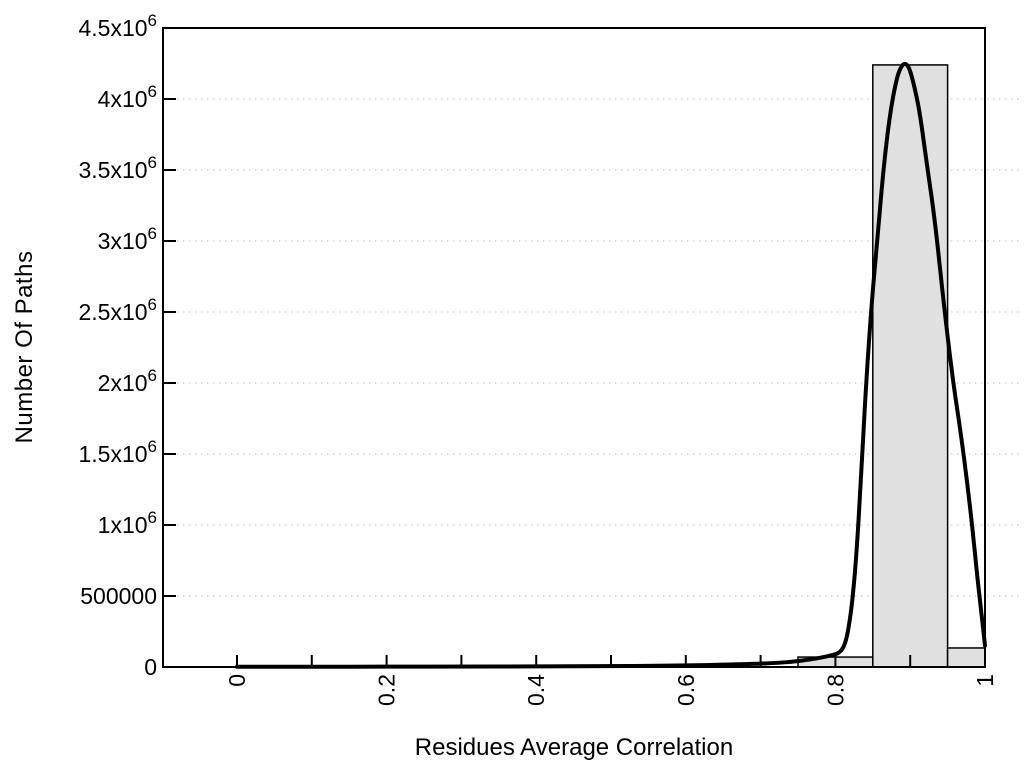 The height and width of the screenshot is (768, 1024). What do you see at coordinates (117, 168) in the screenshot?
I see `y-tick-label: 3.5x10⁶` at bounding box center [117, 168].